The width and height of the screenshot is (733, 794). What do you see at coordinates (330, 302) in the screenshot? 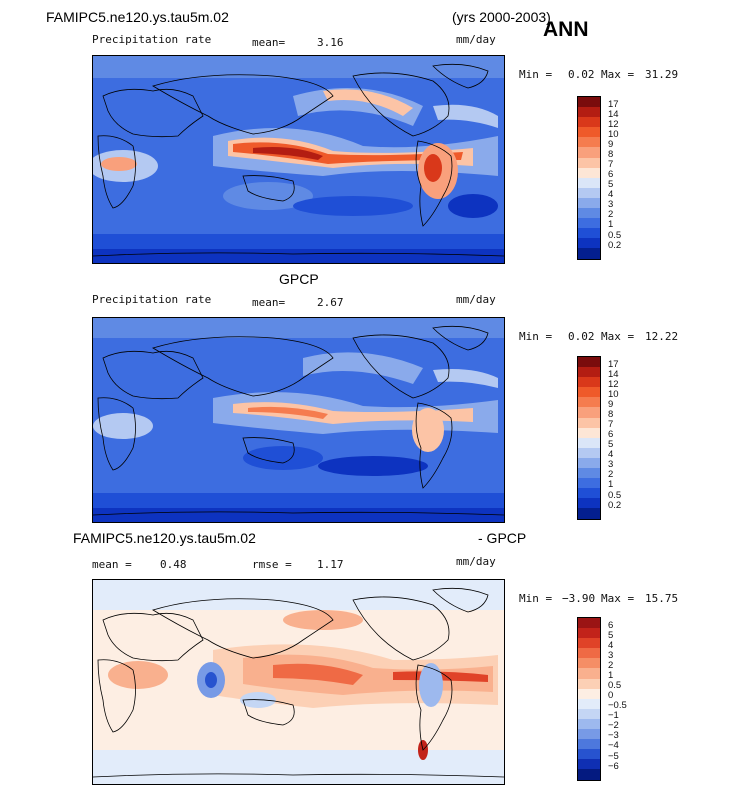
I see `panel2-mean-value: 2.67` at bounding box center [330, 302].